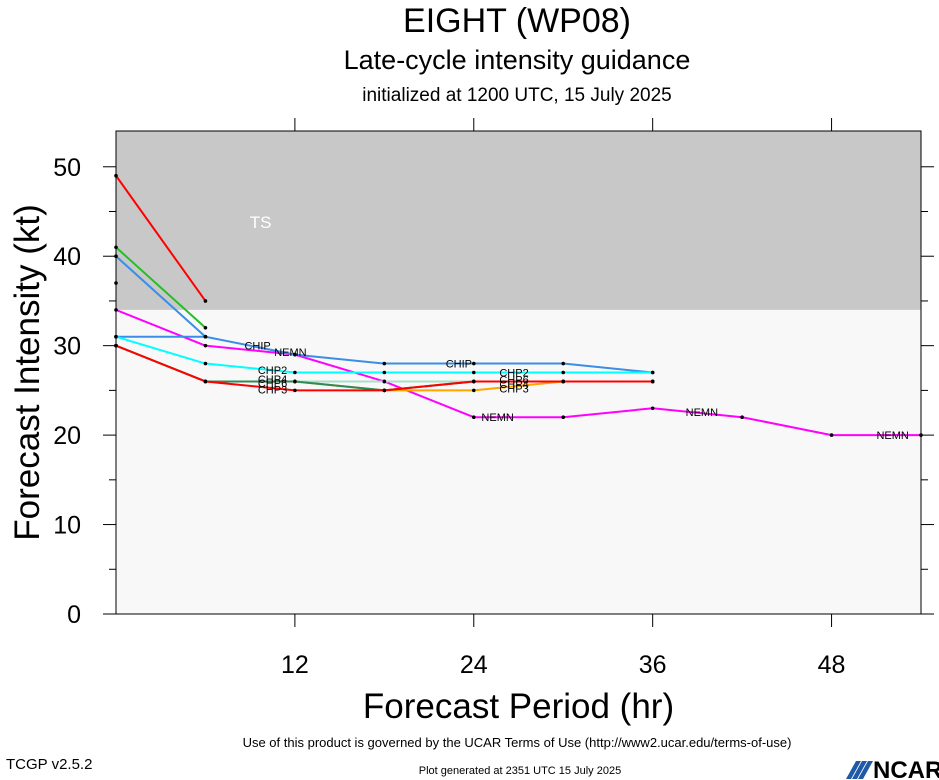  What do you see at coordinates (517, 21) in the screenshot?
I see `chart-title: EIGHT (WP08)` at bounding box center [517, 21].